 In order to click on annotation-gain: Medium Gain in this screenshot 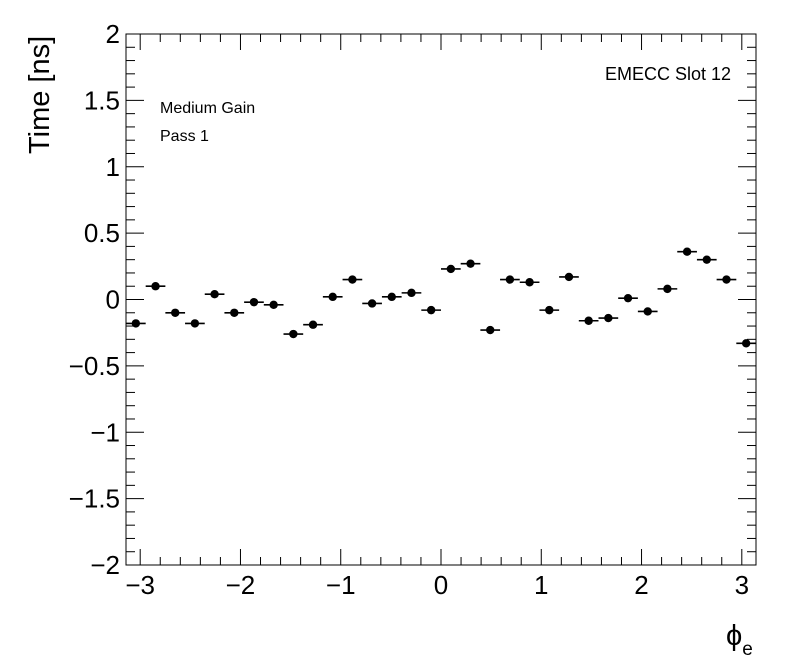, I will do `click(207, 108)`.